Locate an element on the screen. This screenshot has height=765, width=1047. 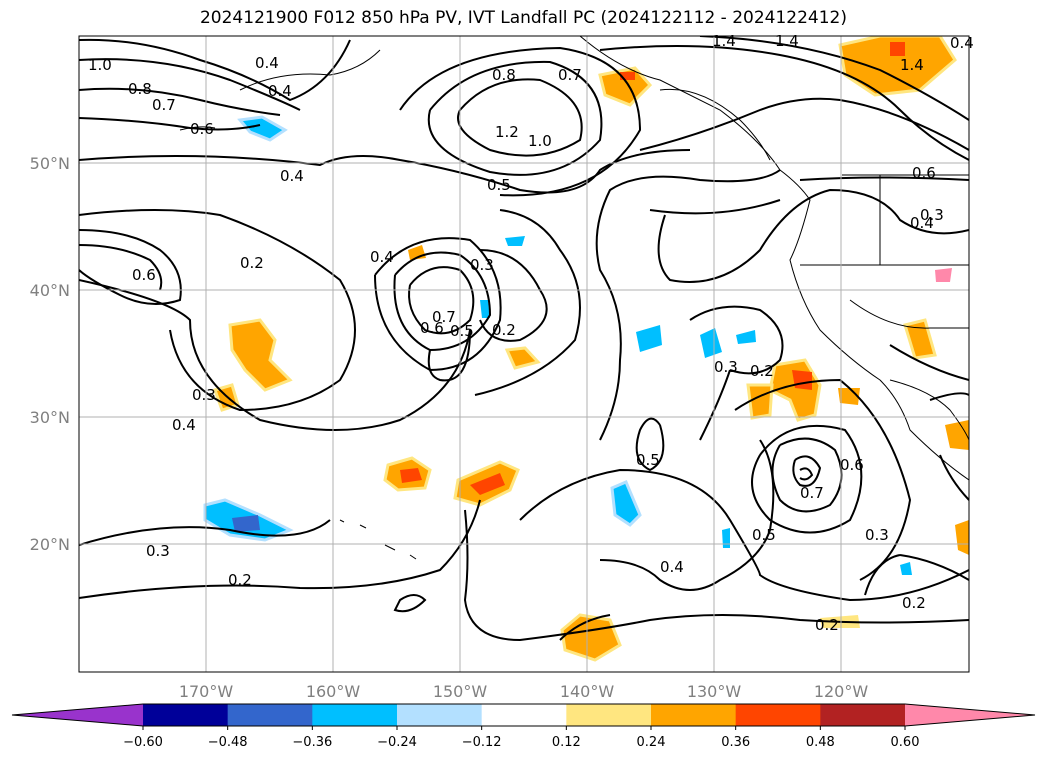
lon-label: 120°W is located at coordinates (841, 691).